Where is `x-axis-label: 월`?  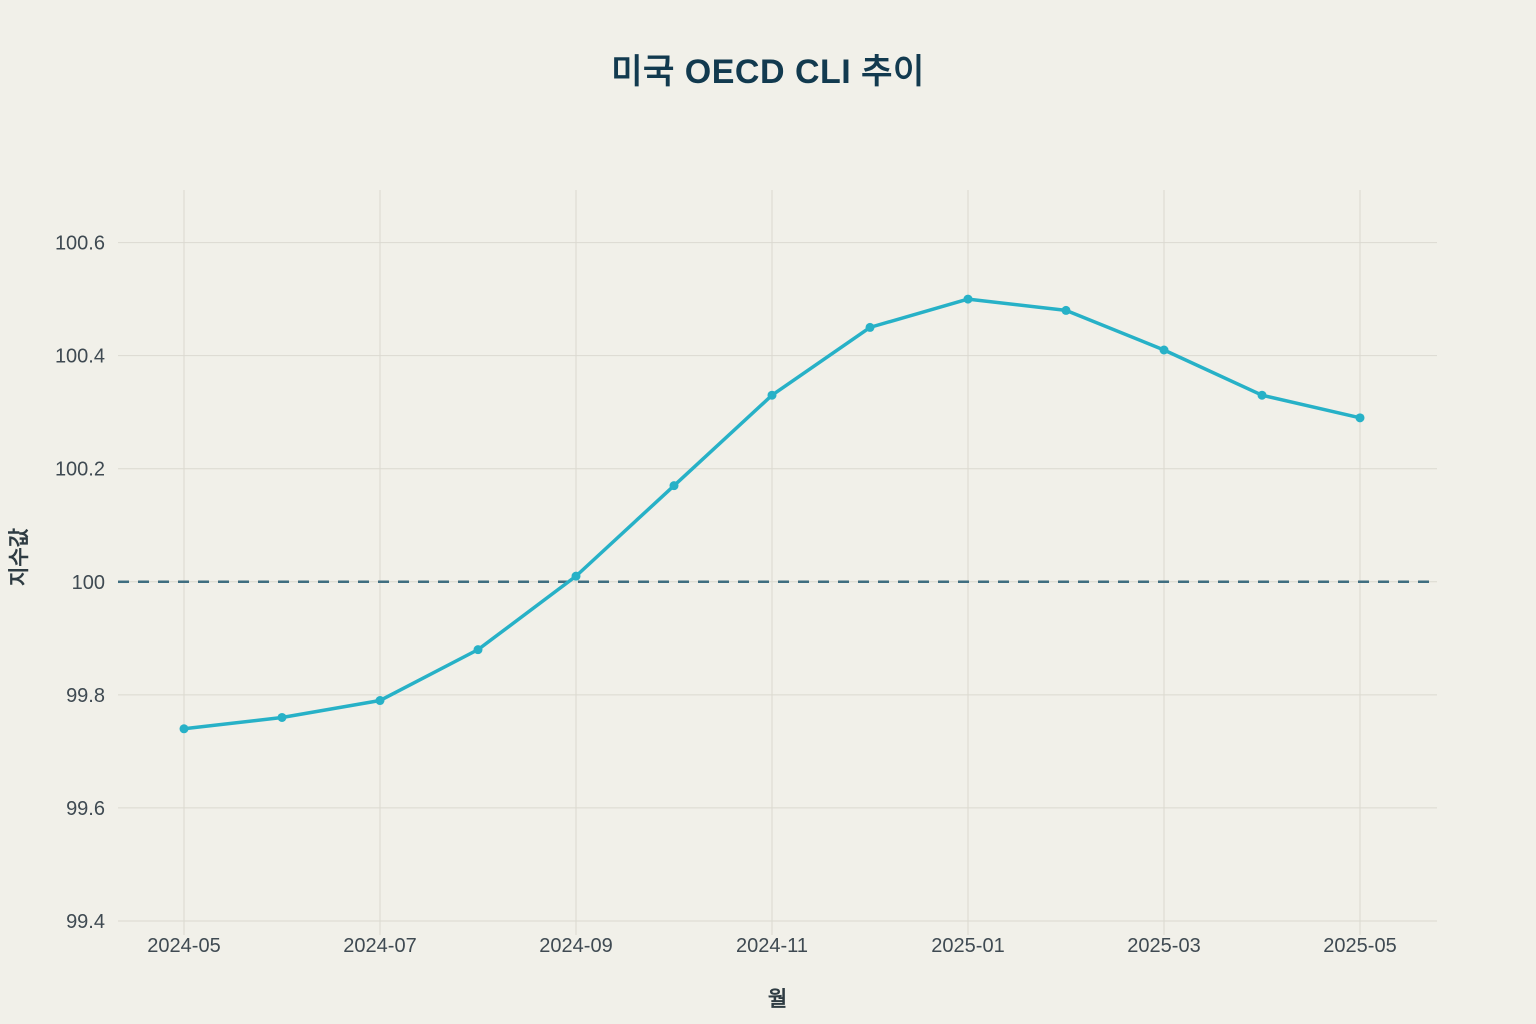 x-axis-label: 월 is located at coordinates (777, 999).